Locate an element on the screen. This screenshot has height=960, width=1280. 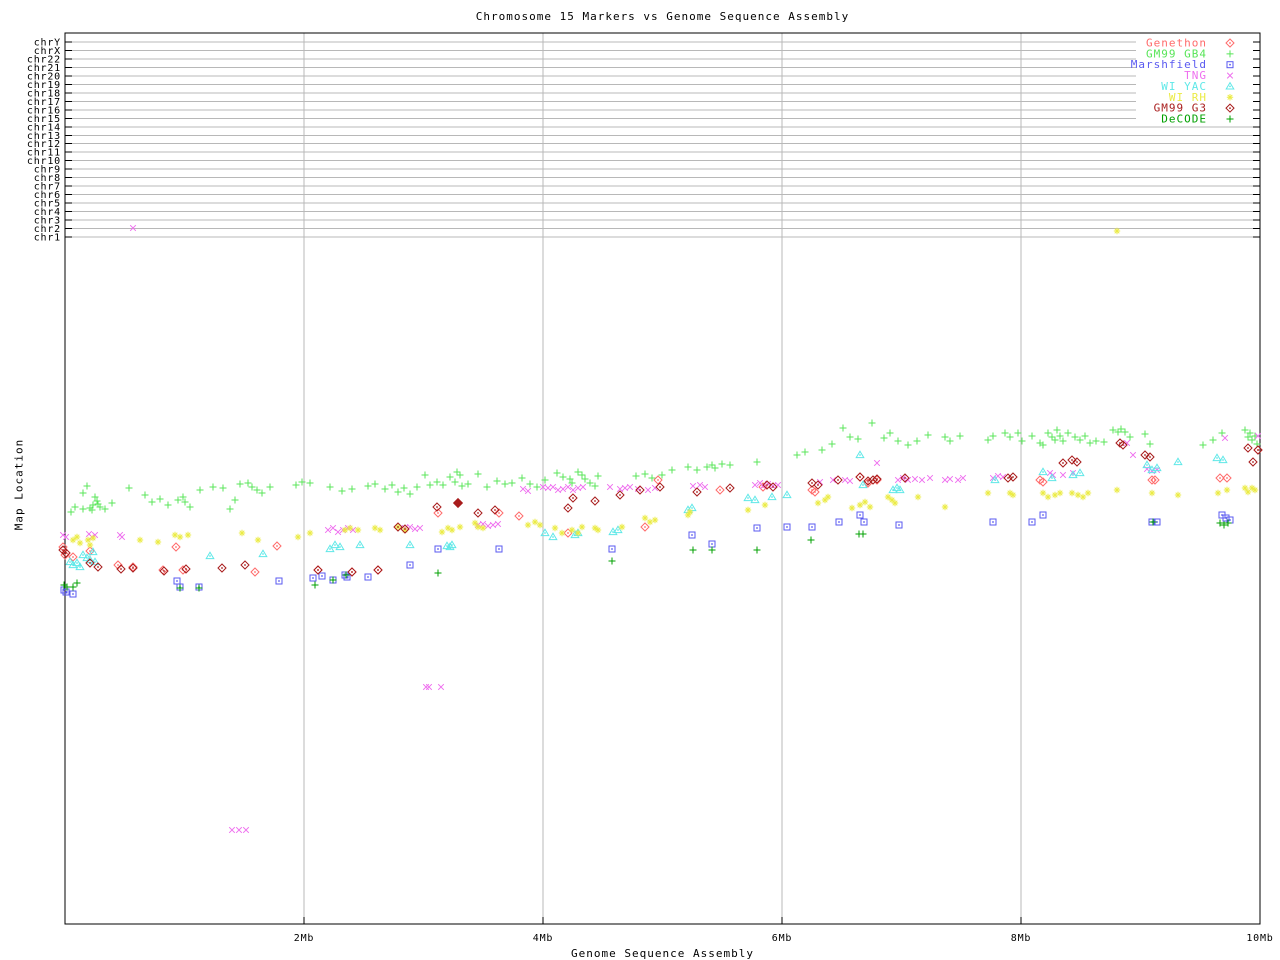
legend-background is located at coordinates (1194, 81).